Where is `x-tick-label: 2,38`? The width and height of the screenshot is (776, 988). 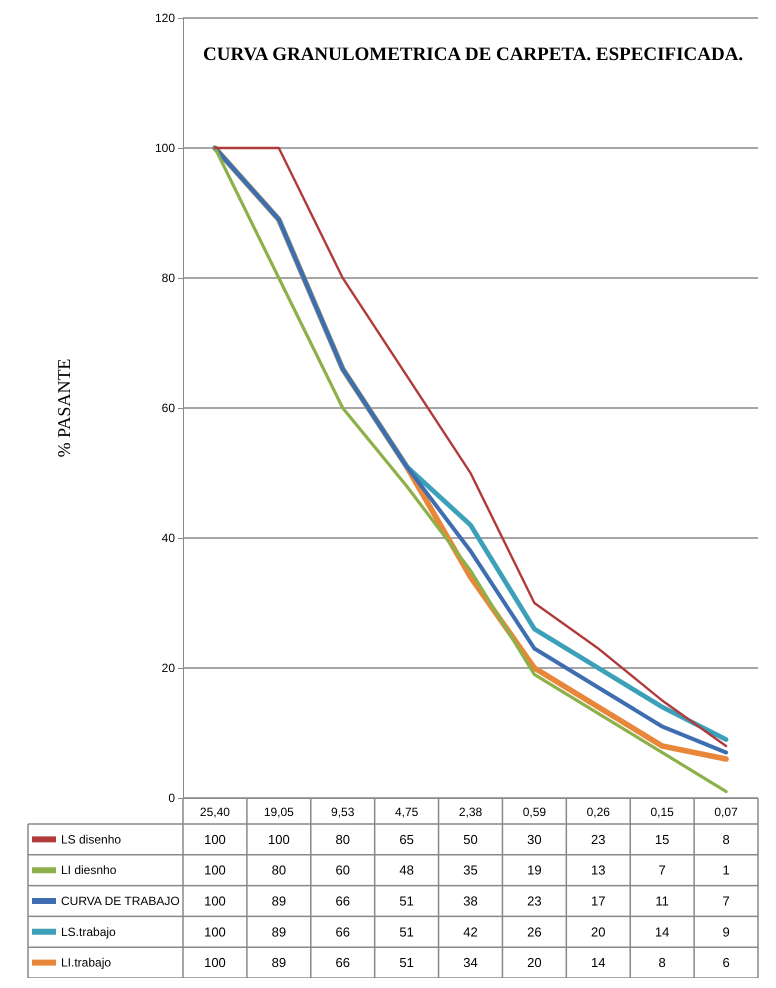 x-tick-label: 2,38 is located at coordinates (470, 812).